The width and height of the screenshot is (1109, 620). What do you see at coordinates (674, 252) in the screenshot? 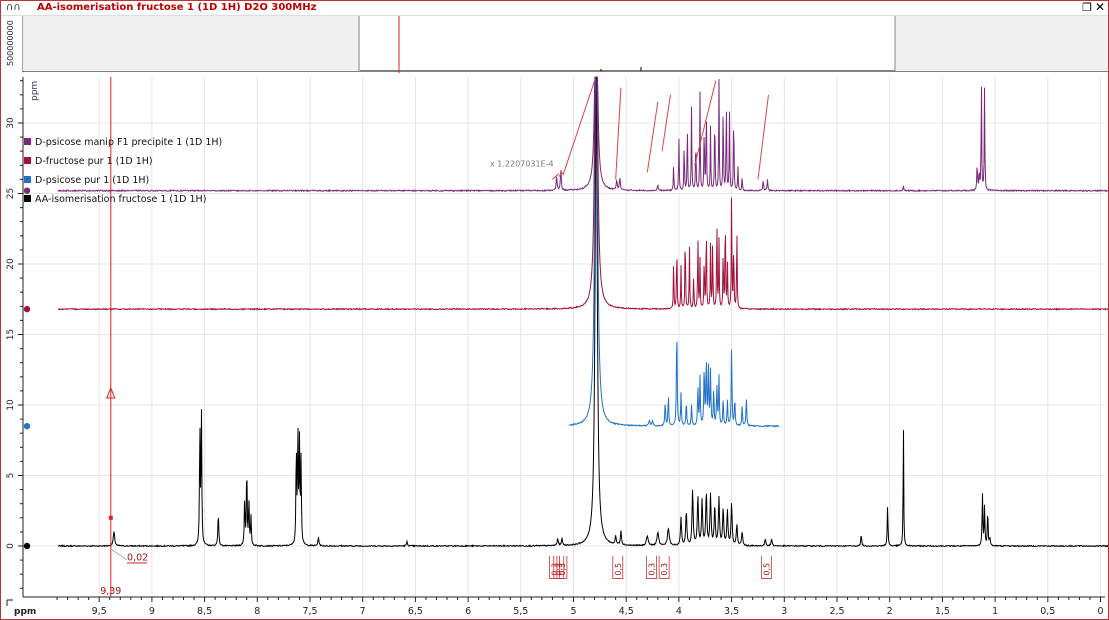
I see `series-line` at bounding box center [674, 252].